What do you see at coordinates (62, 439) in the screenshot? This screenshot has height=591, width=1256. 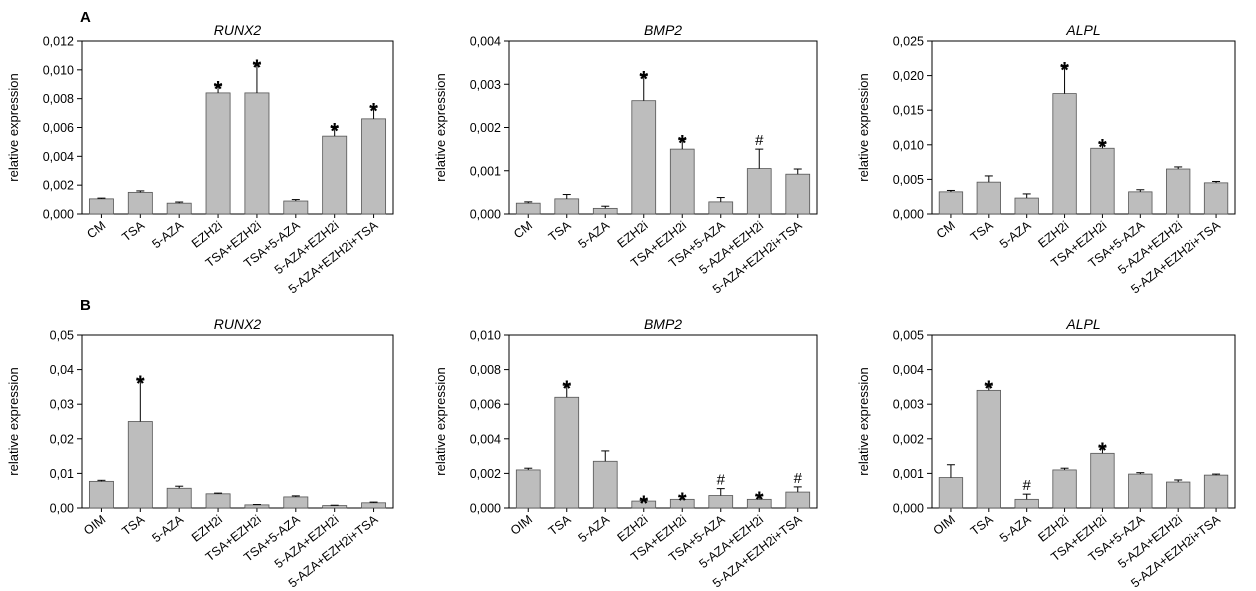 I see `y-tick-label: 0,02` at bounding box center [62, 439].